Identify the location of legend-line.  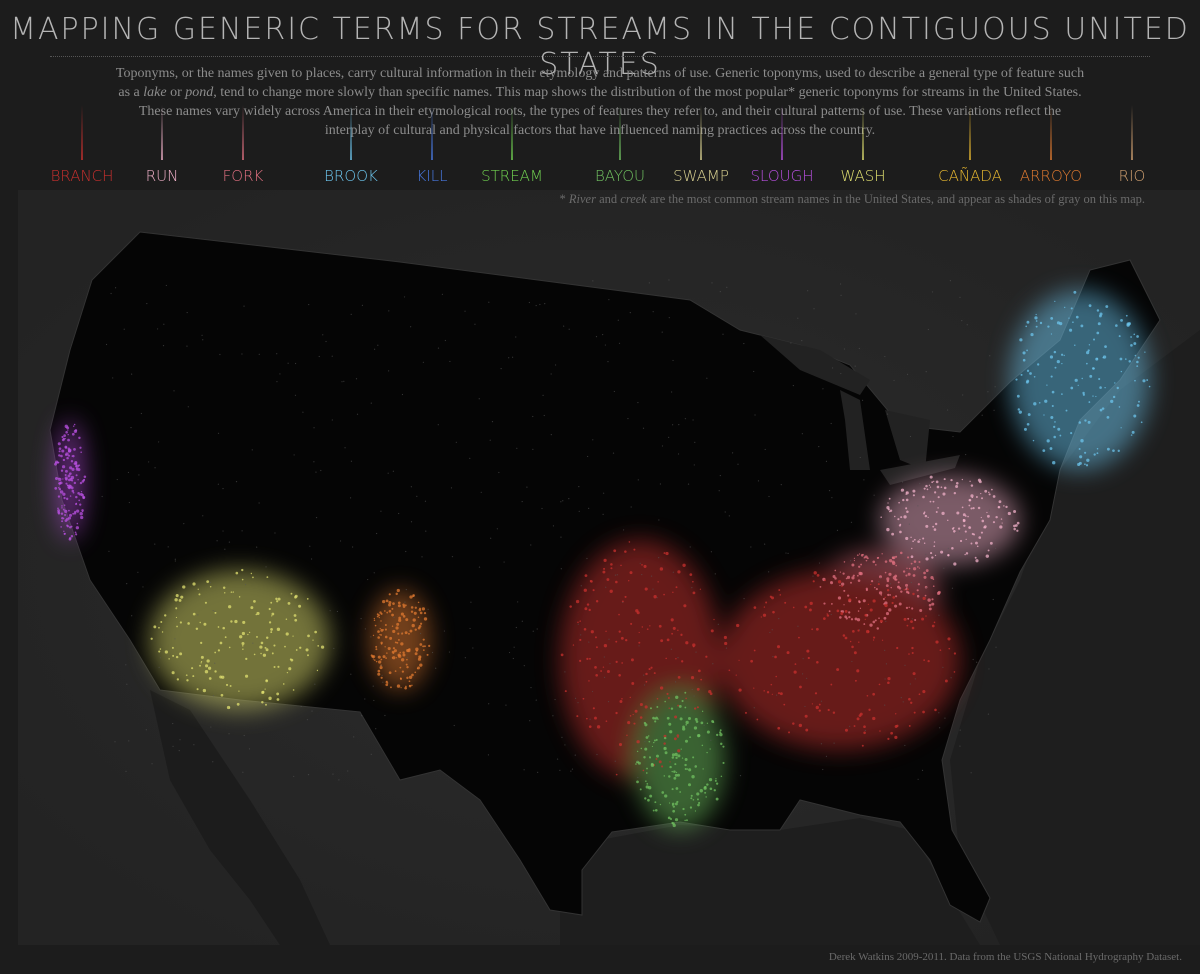
(82, 132).